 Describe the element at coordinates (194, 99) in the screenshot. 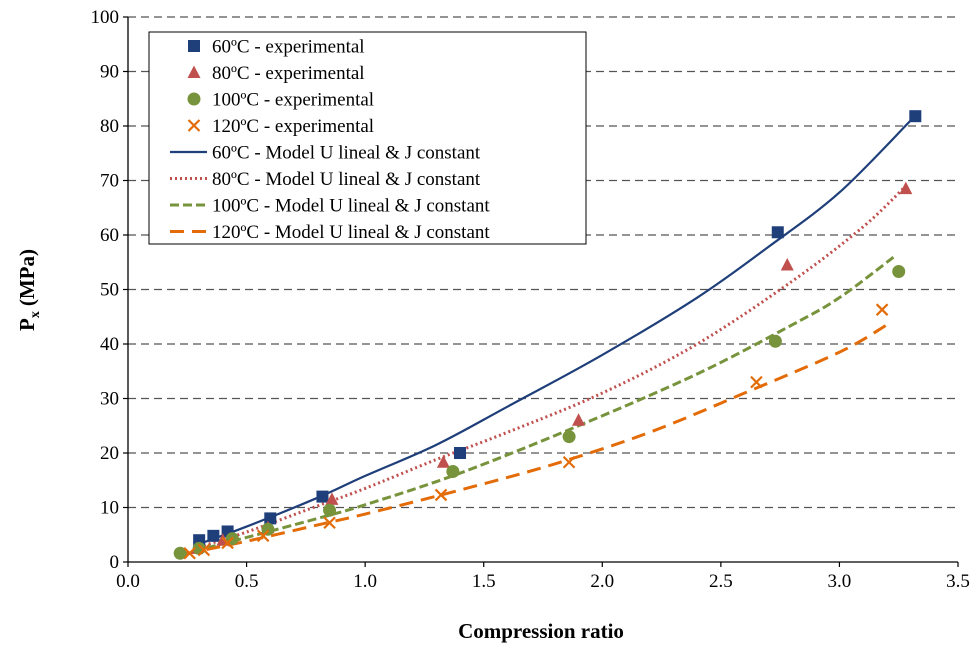

I see `legend-symbol-100-c-experimental` at that location.